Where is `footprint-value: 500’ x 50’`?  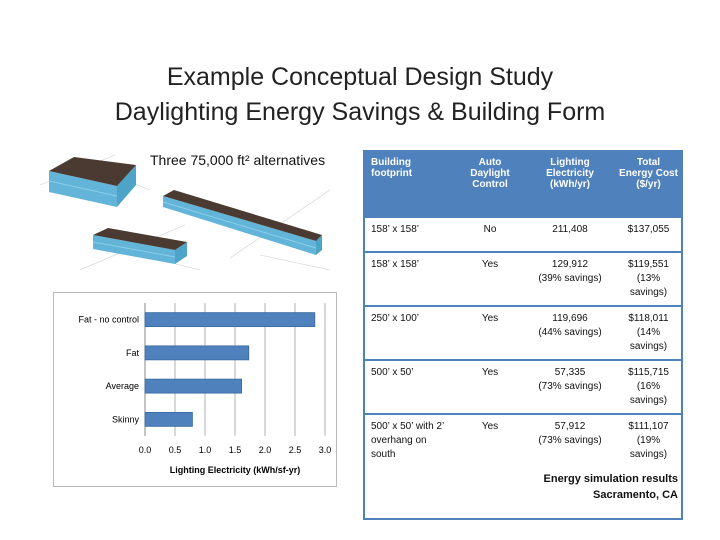 footprint-value: 500’ x 50’ is located at coordinates (392, 372).